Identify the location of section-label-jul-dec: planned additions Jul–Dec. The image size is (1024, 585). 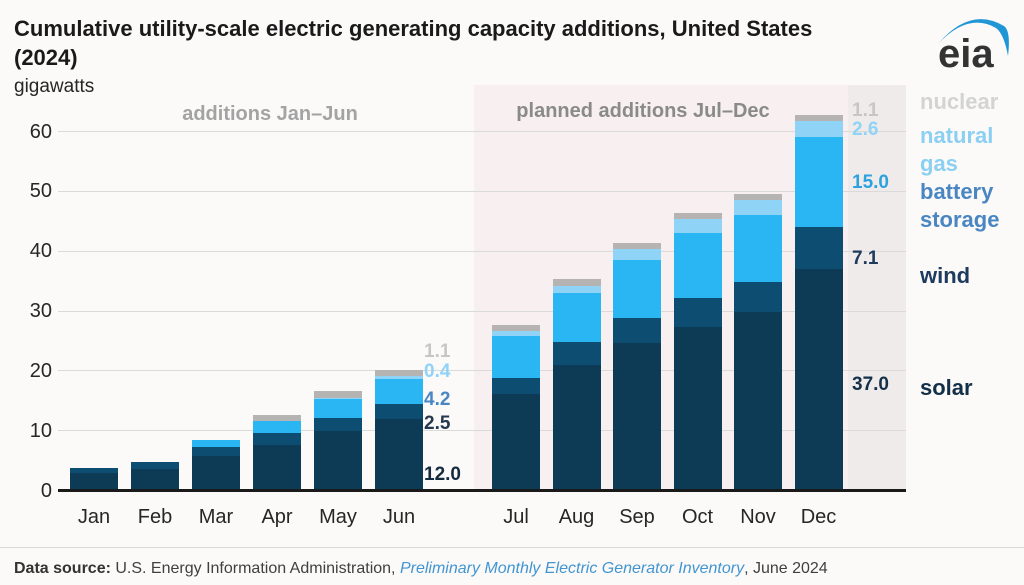
(643, 111).